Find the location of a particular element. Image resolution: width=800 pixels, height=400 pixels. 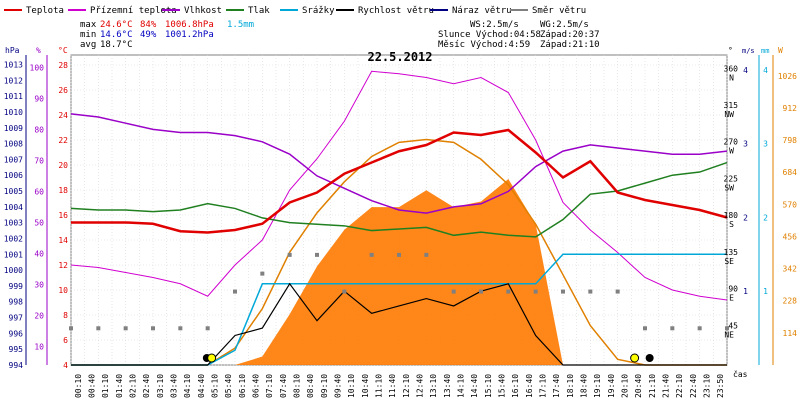

x-tick: 04:10 is located at coordinates (187, 386).